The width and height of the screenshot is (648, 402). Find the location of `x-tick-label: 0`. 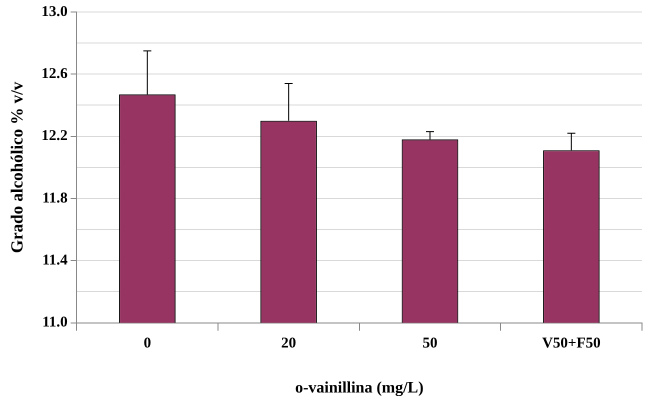

x-tick-label: 0 is located at coordinates (148, 344).